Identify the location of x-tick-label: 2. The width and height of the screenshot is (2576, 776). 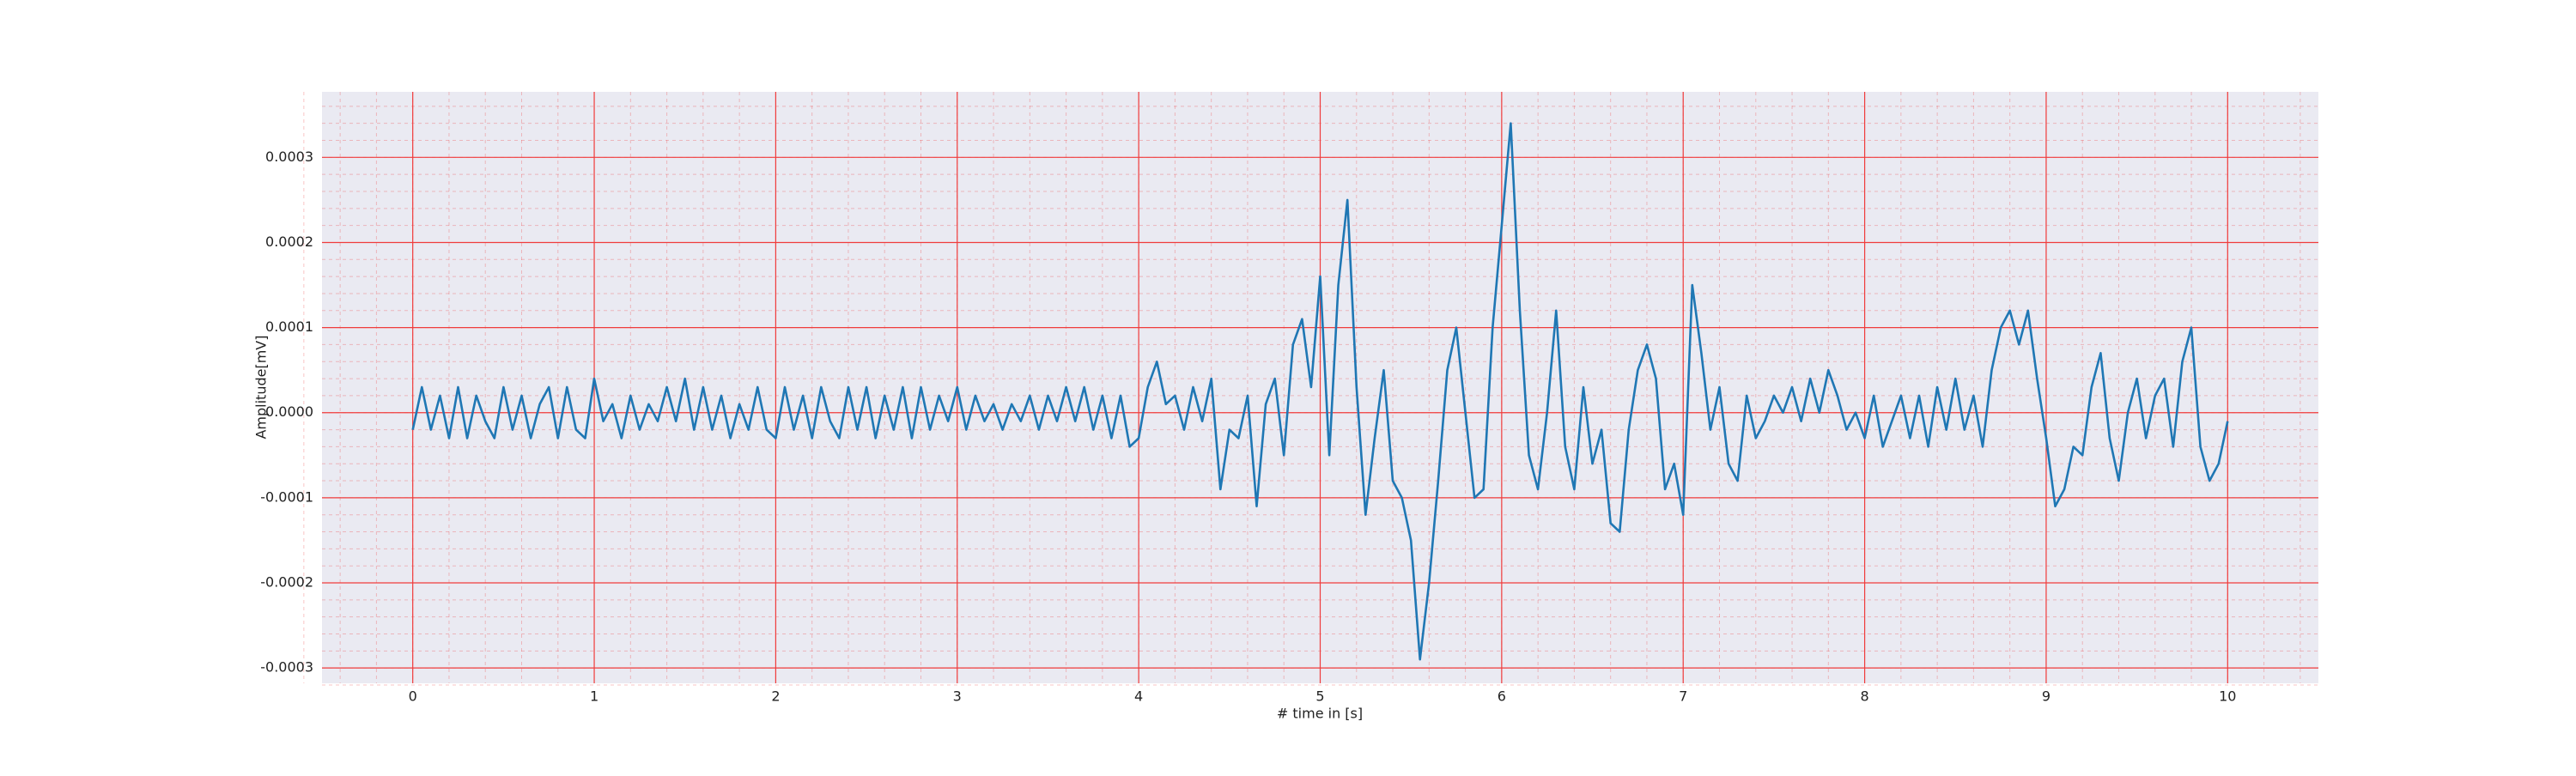
(775, 697).